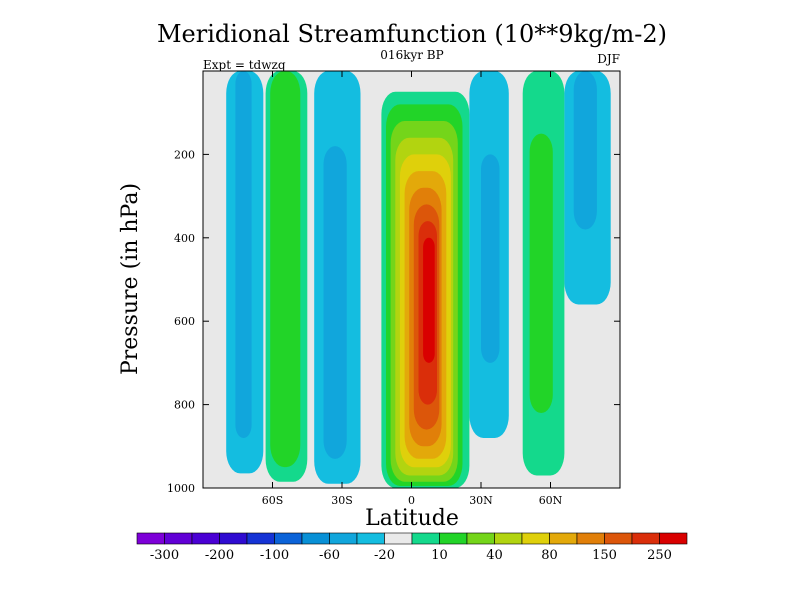 The image size is (800, 600). Describe the element at coordinates (342, 500) in the screenshot. I see `x-tick-label: 30S` at that location.